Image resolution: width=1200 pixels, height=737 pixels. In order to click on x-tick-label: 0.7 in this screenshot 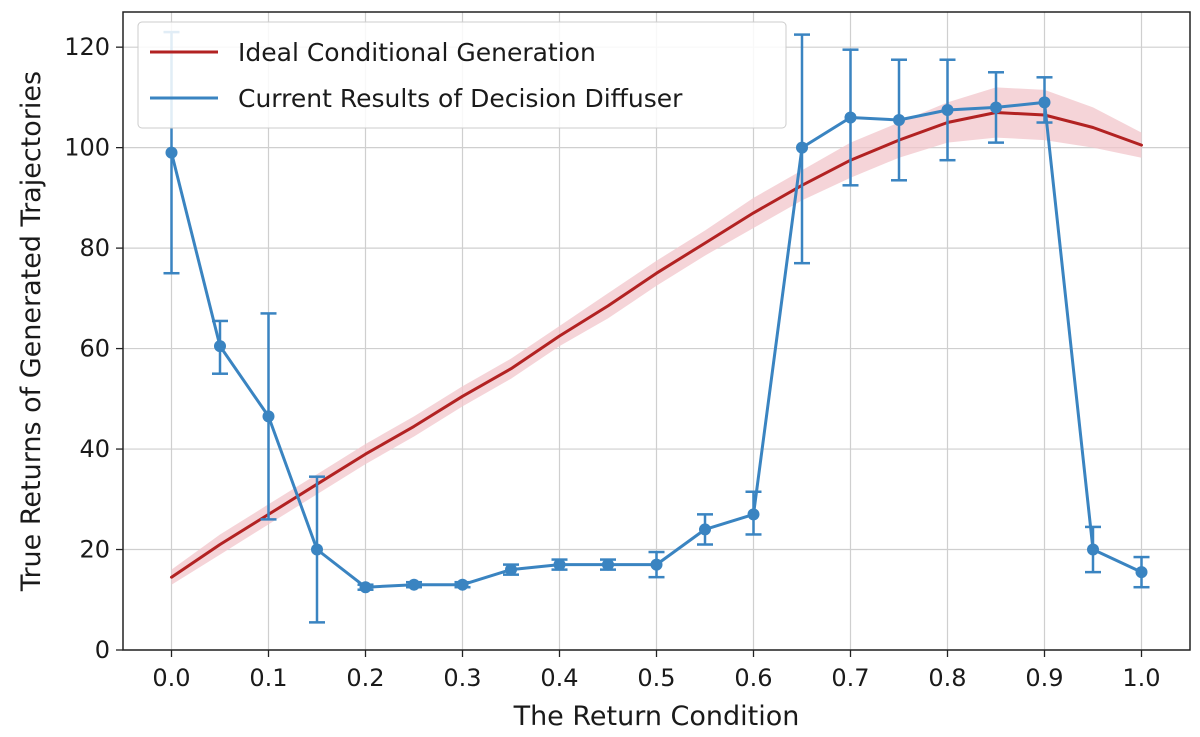, I will do `click(850, 678)`.